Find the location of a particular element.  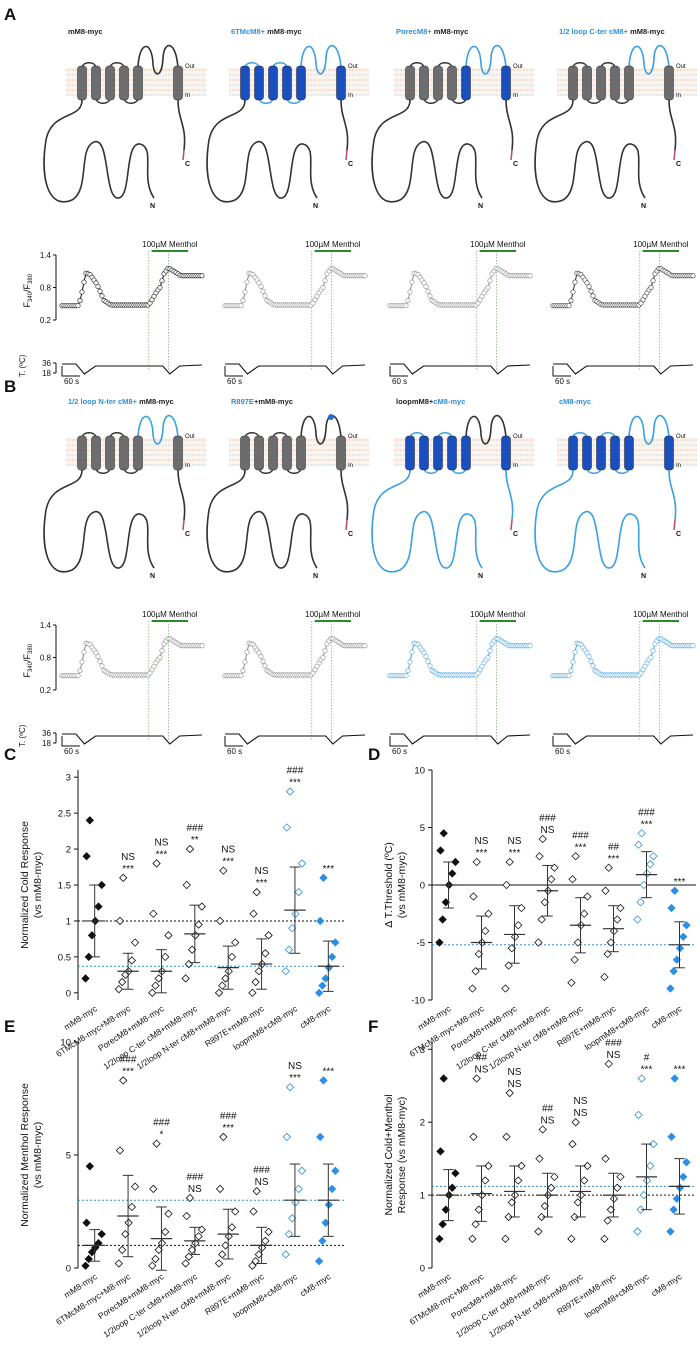

topology-in: In is located at coordinates (350, 96).